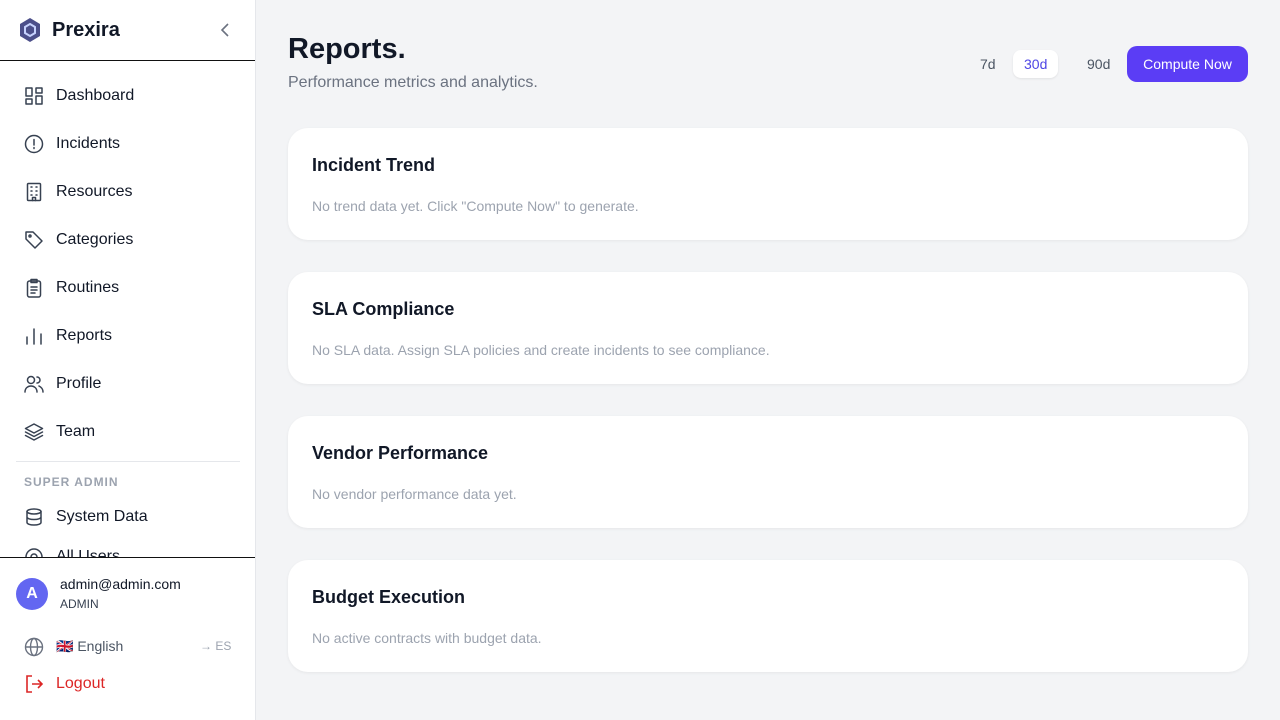 Image resolution: width=1280 pixels, height=720 pixels. Describe the element at coordinates (226, 30) in the screenshot. I see `collapse-button` at that location.